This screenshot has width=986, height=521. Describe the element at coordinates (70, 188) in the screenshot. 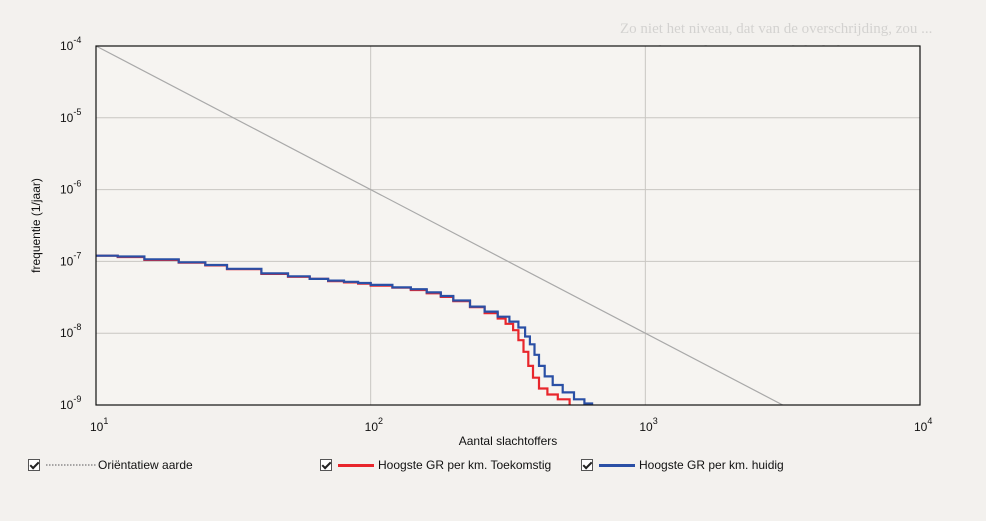

I see `y-tick-label: 10⁻⁶` at that location.